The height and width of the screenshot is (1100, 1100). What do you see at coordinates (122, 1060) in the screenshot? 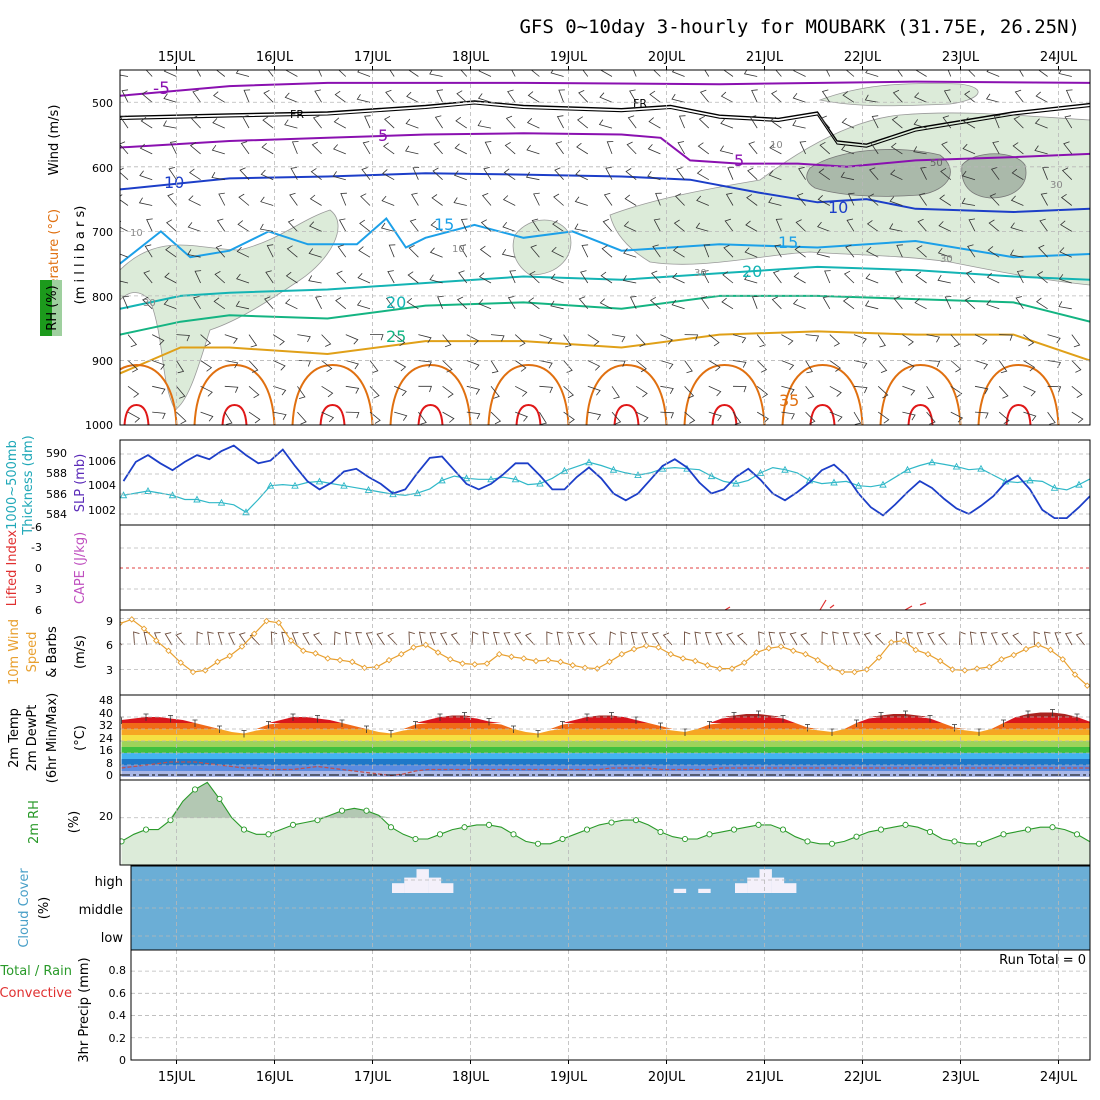
I see `precip-tick: 0` at bounding box center [122, 1060].